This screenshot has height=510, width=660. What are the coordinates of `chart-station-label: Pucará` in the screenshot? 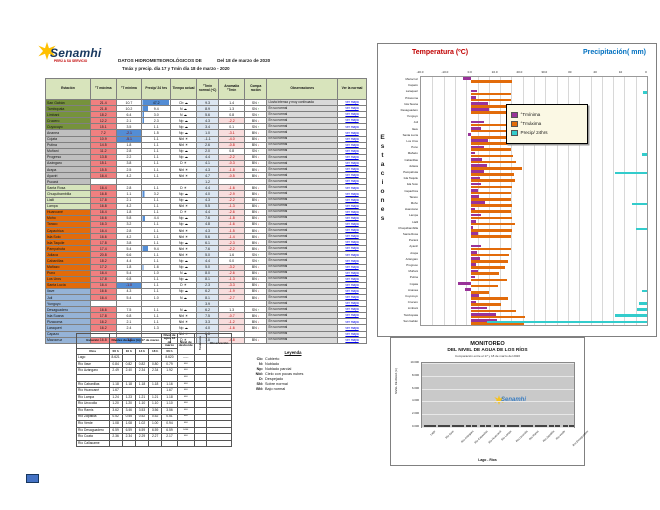 It's located at (413, 240).